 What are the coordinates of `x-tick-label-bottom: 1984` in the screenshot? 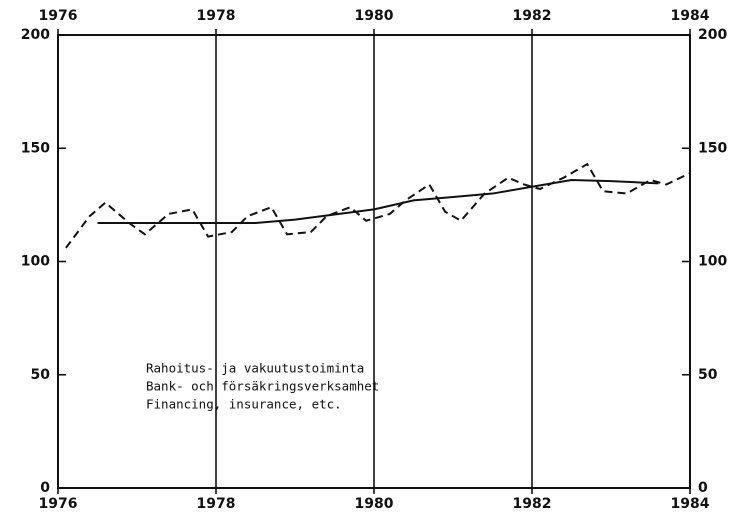 It's located at (690, 504).